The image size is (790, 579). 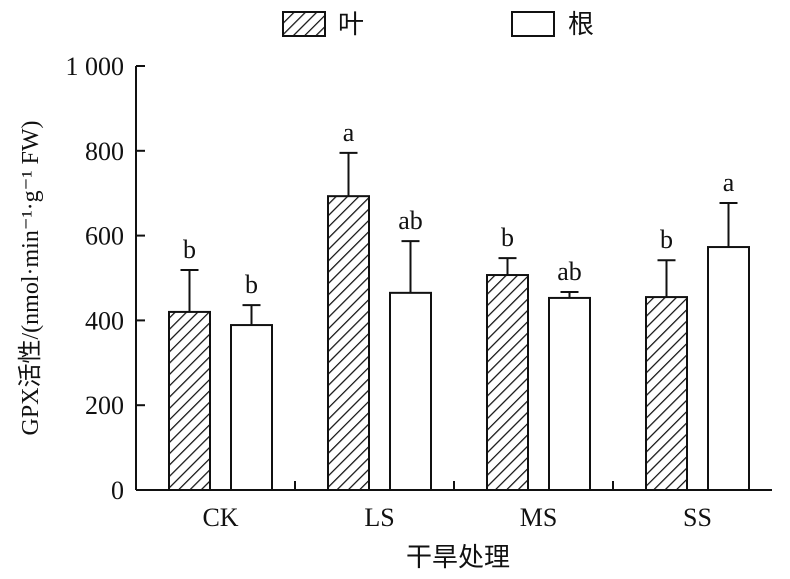 What do you see at coordinates (507, 383) in the screenshot?
I see `bar-leaf-ms` at bounding box center [507, 383].